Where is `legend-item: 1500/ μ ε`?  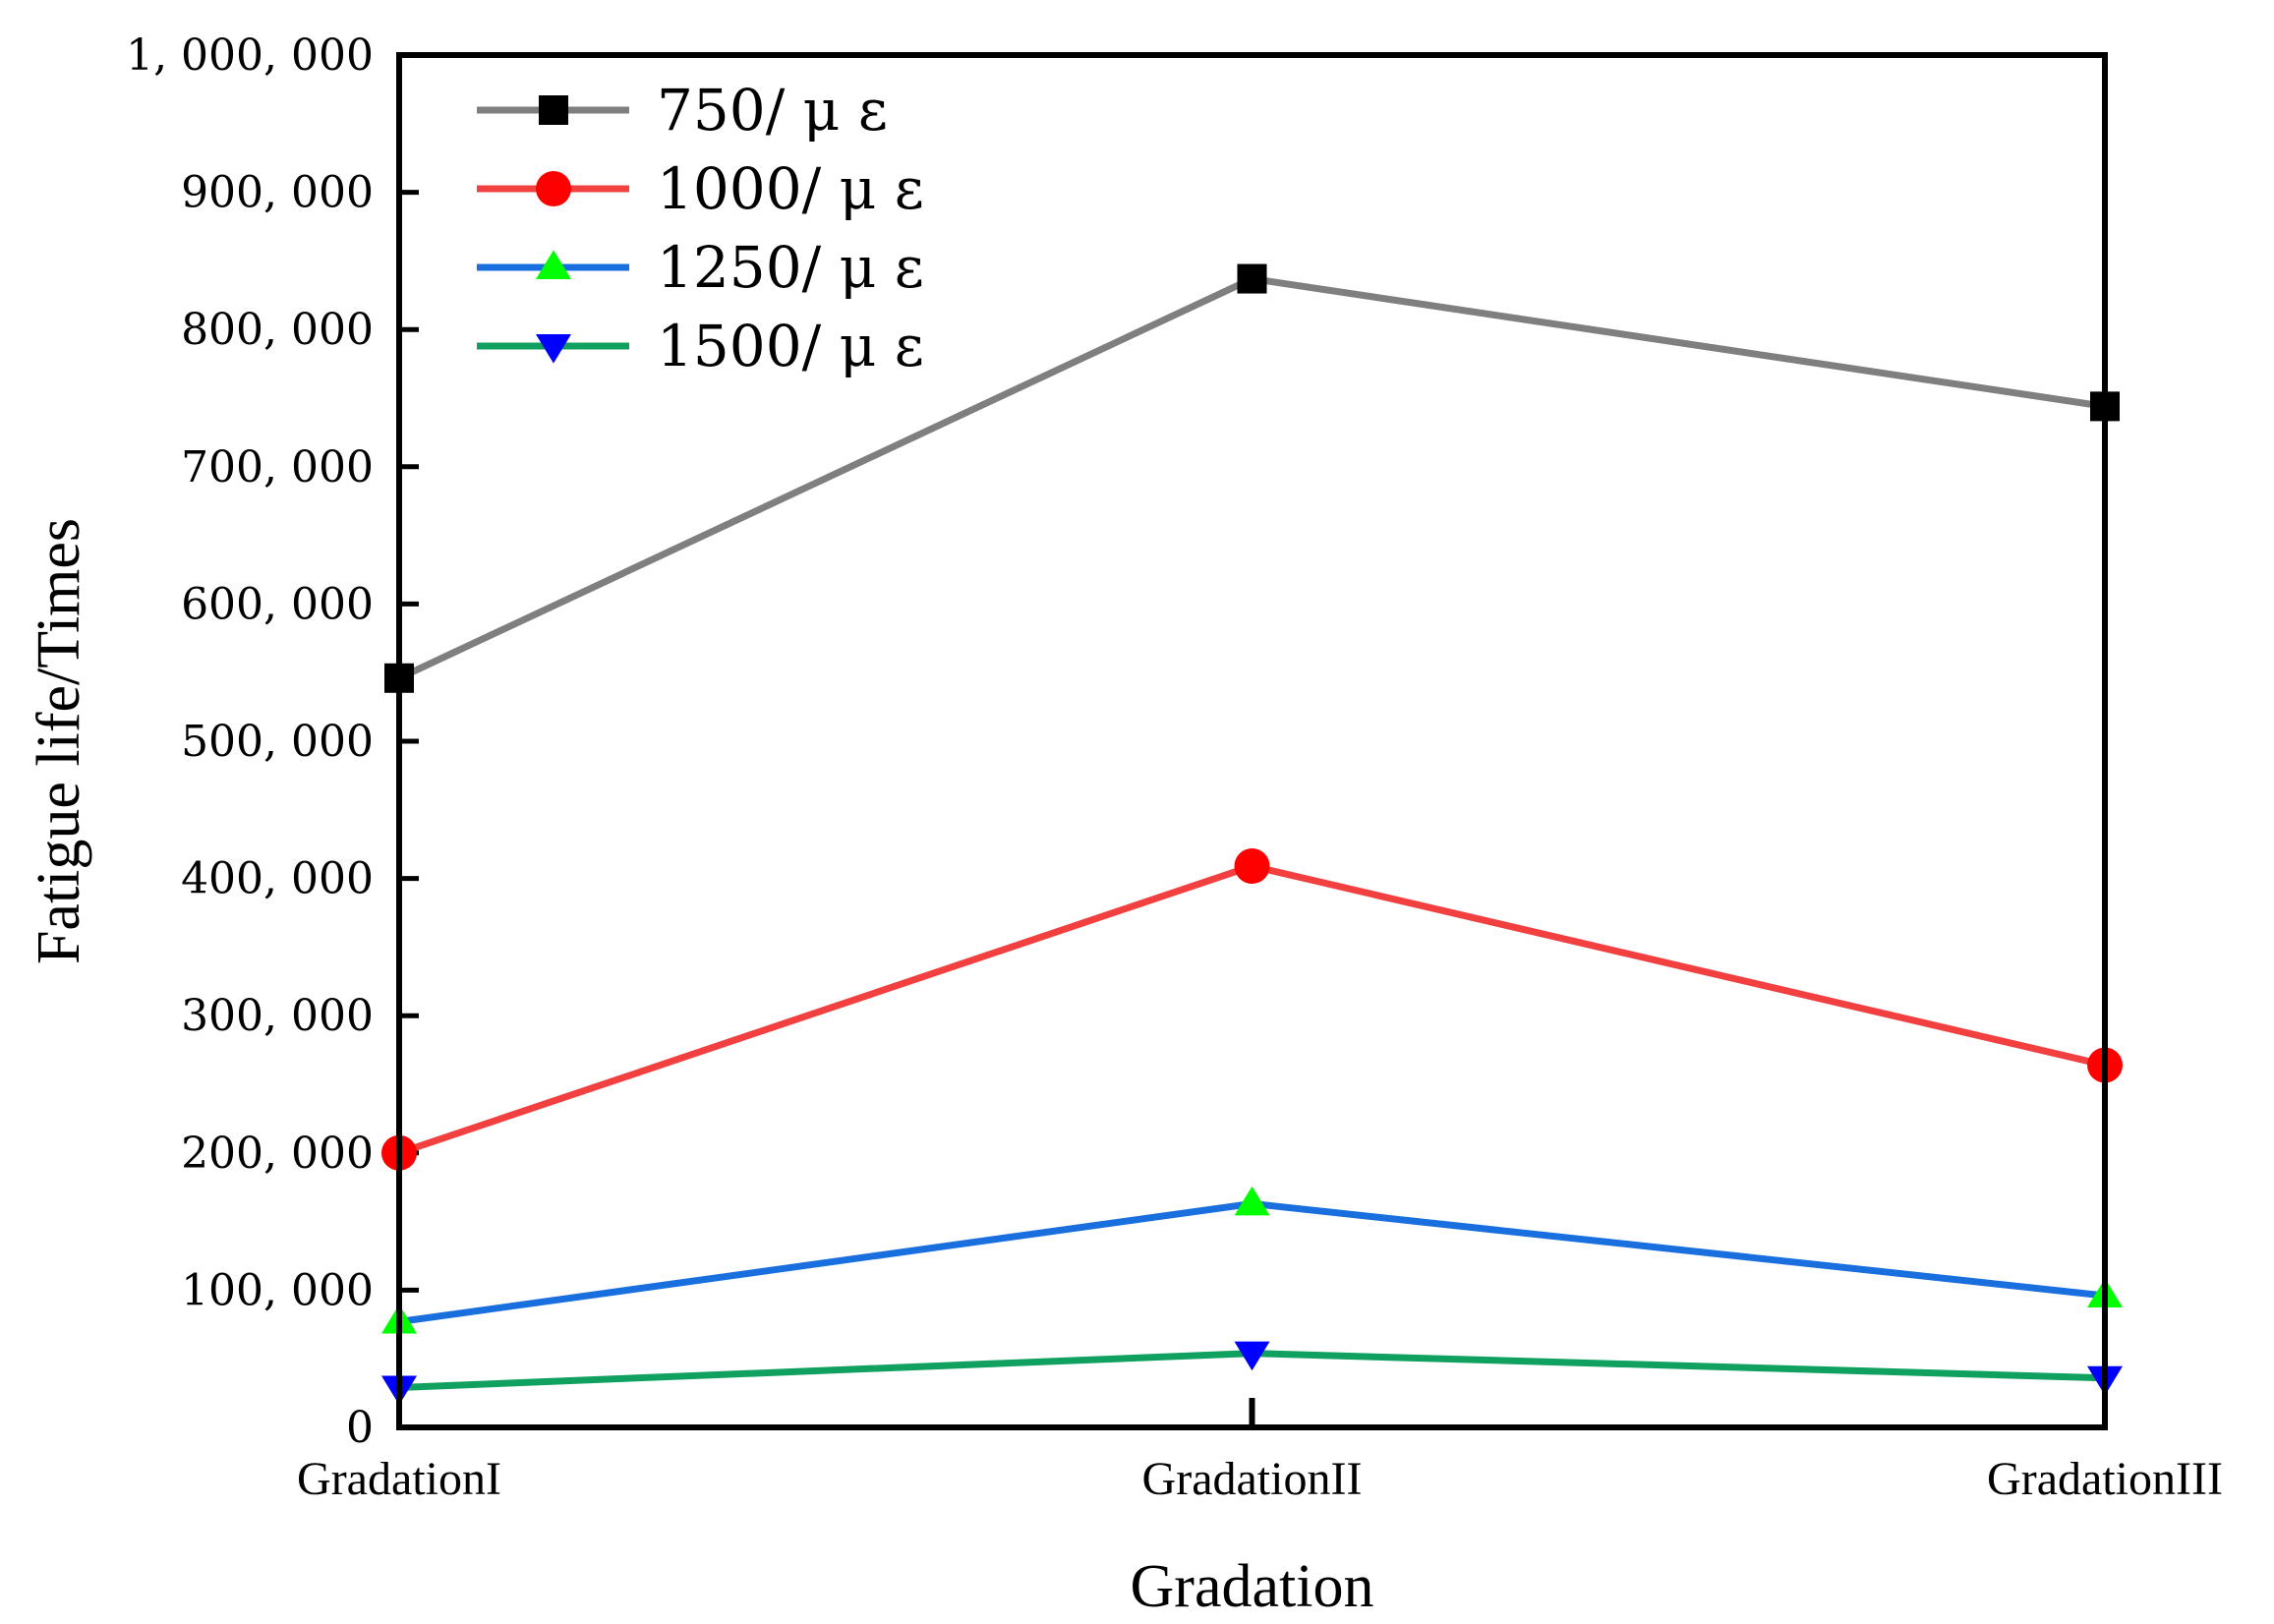 legend-item: 1500/ μ ε is located at coordinates (700, 346).